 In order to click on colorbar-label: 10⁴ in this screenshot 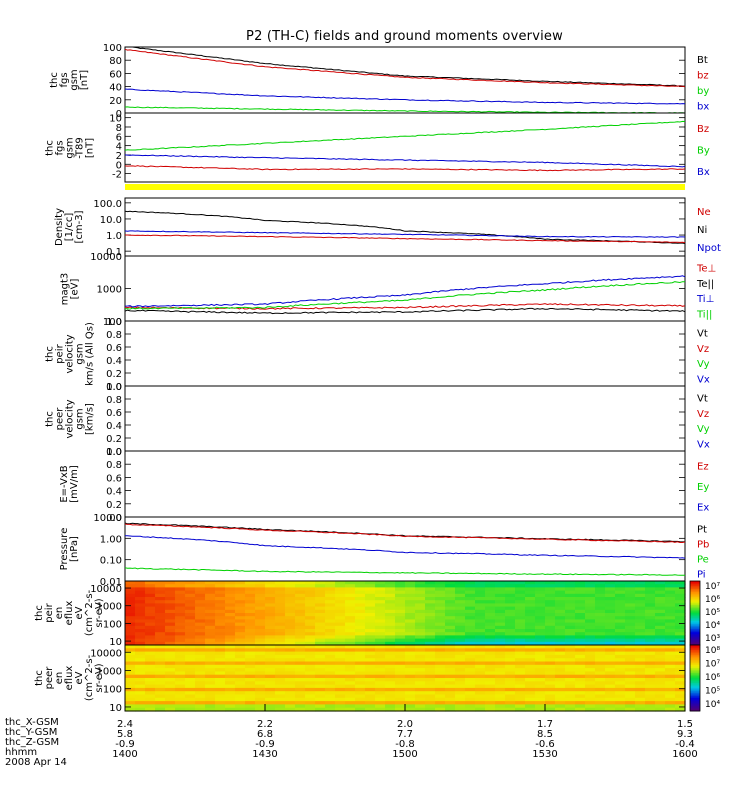, I will do `click(712, 705)`.